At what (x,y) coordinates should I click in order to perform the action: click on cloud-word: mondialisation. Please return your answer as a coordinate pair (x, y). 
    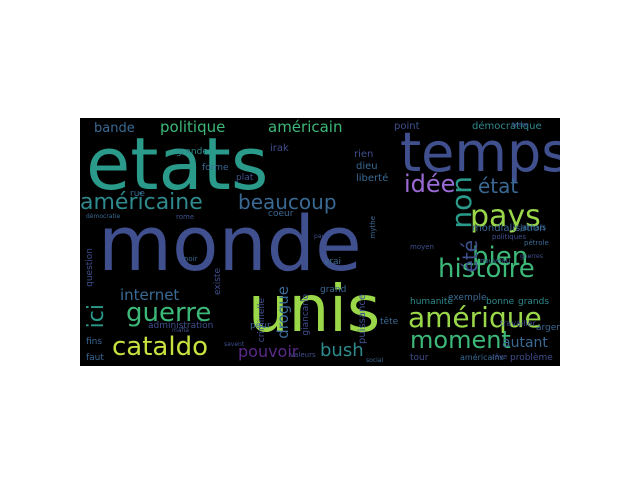
    Looking at the image, I should click on (509, 228).